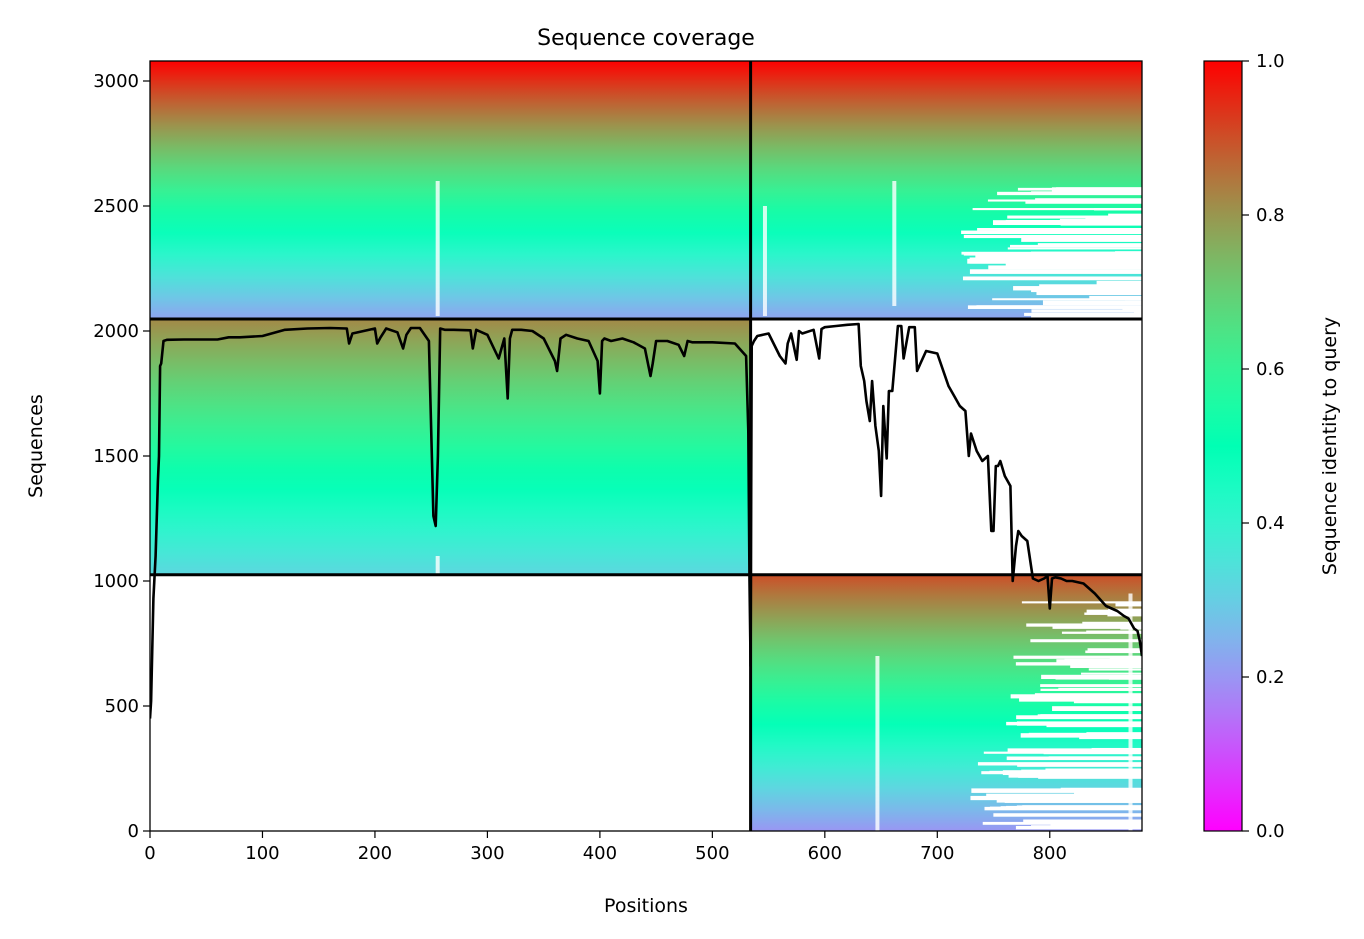 This screenshot has width=1364, height=939. Describe the element at coordinates (646, 906) in the screenshot. I see `x-axis-label: Positions` at that location.